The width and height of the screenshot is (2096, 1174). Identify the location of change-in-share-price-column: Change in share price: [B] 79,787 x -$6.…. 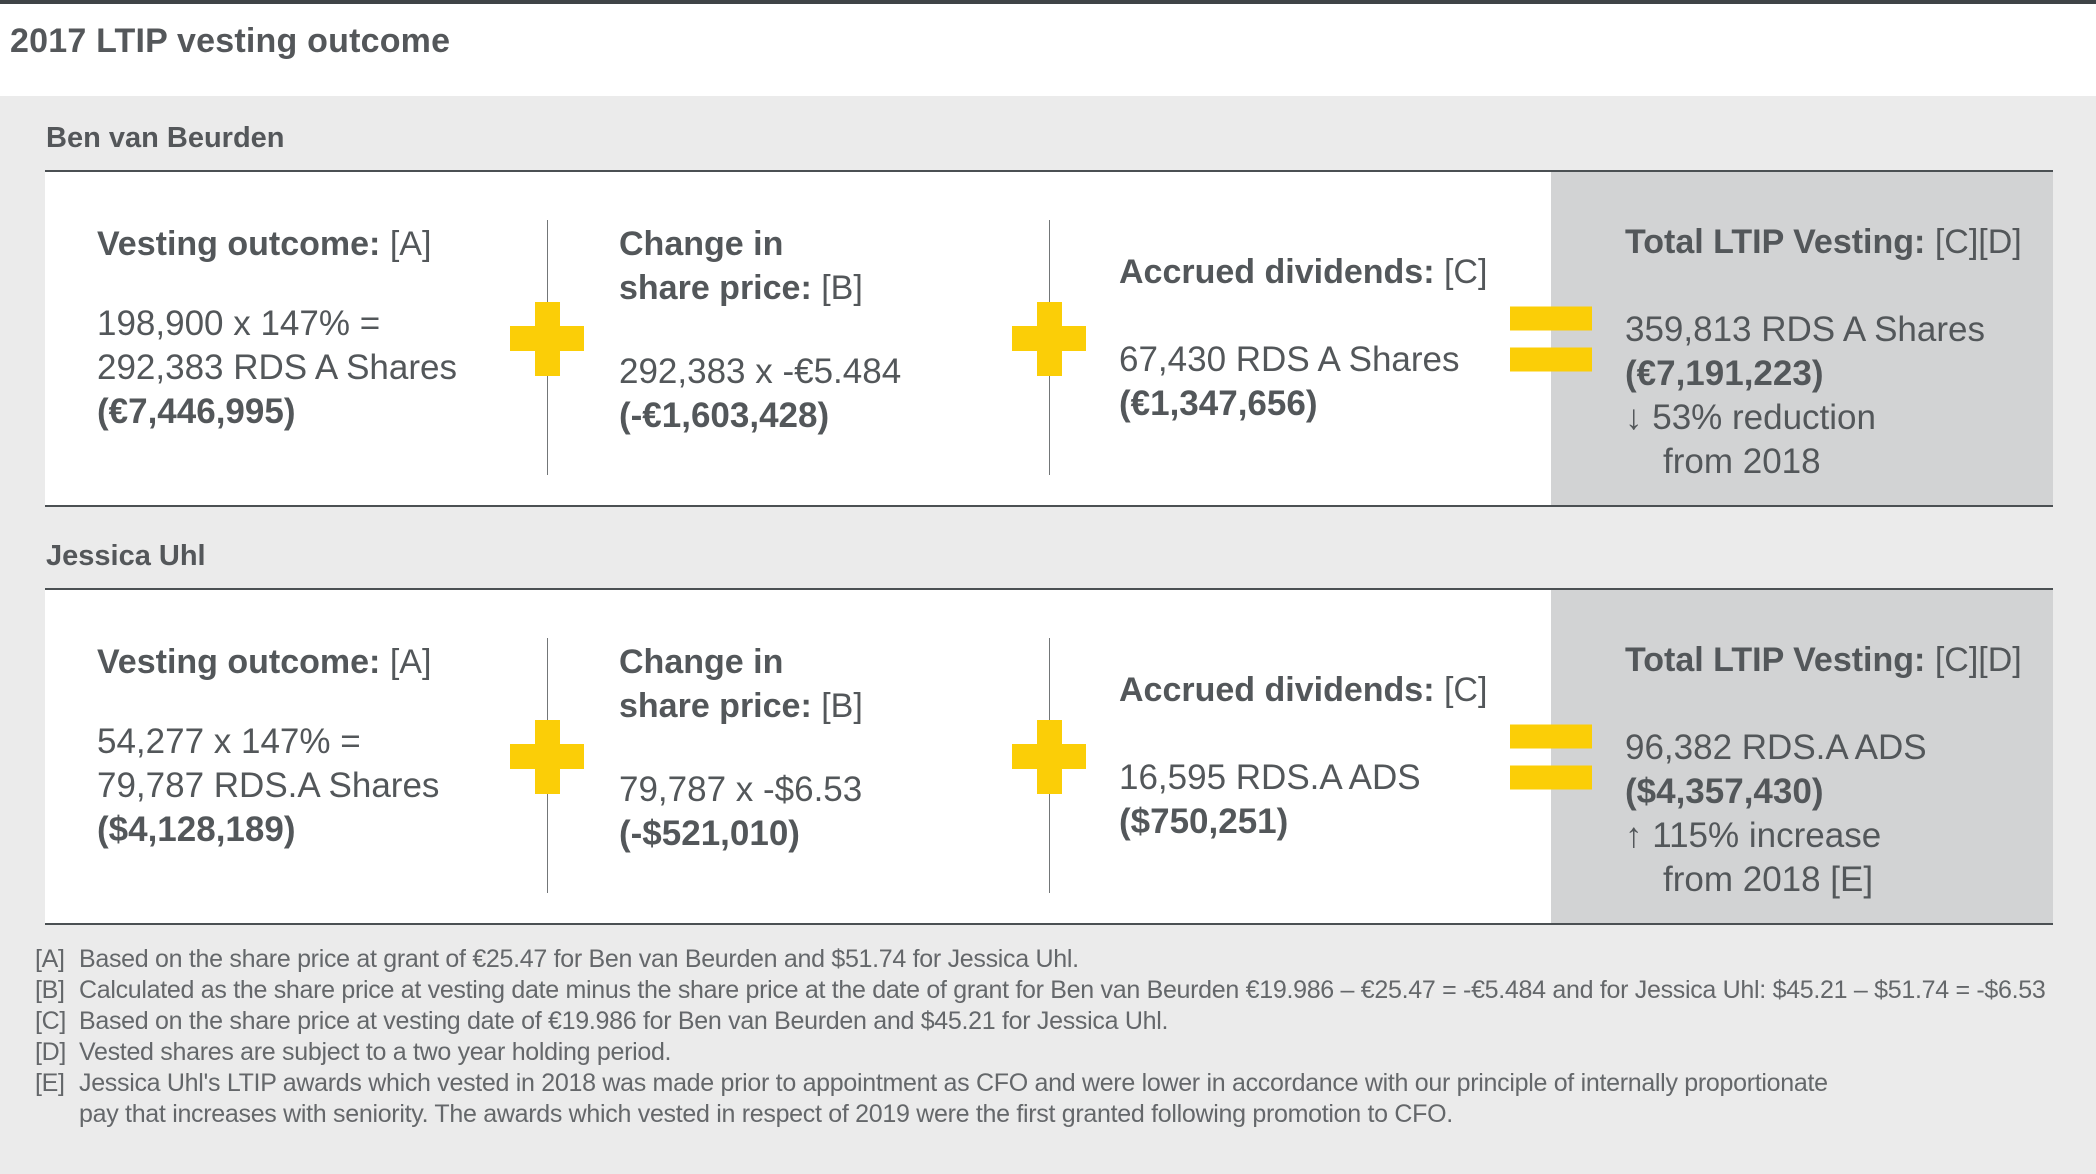
(798, 756).